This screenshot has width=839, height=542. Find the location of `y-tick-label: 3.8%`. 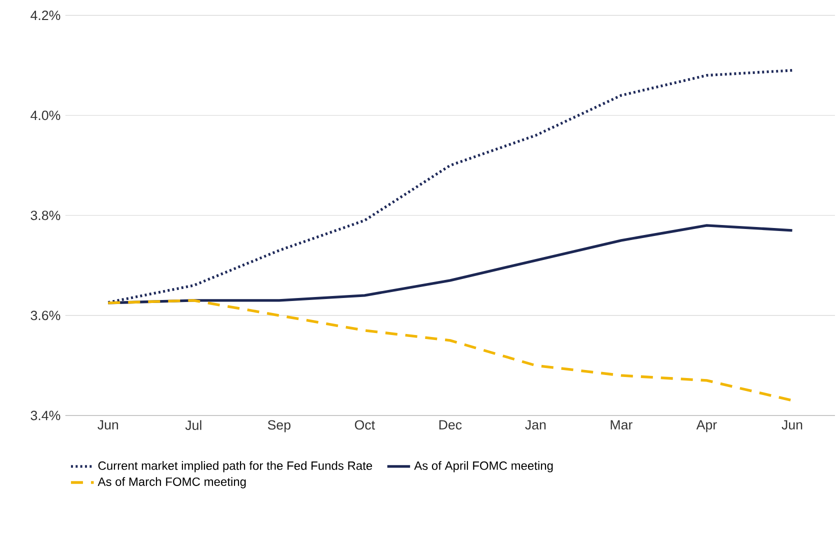

y-tick-label: 3.8% is located at coordinates (45, 215).